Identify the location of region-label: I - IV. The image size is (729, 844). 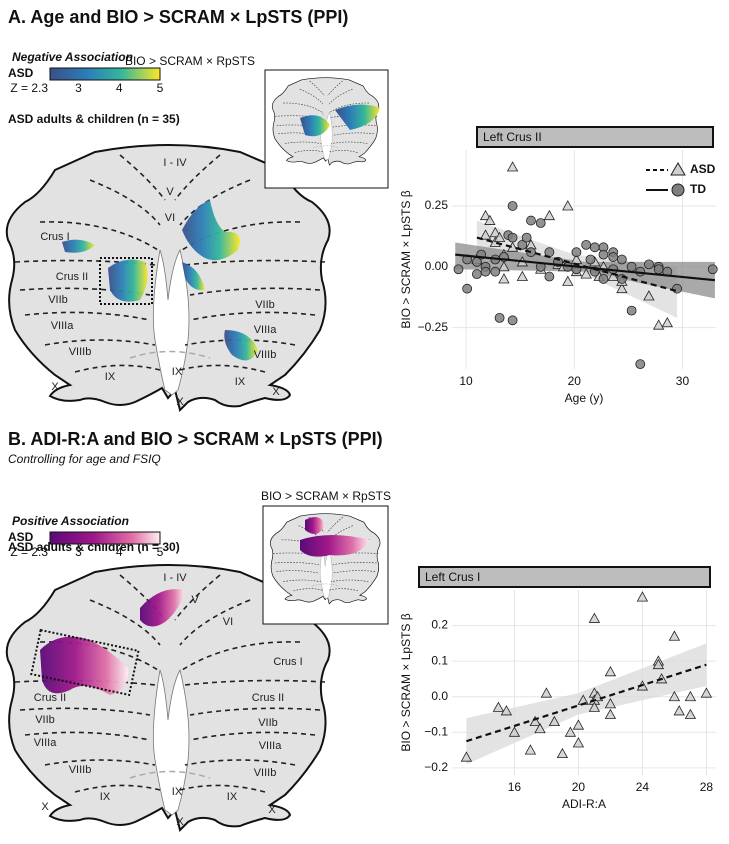
(175, 578).